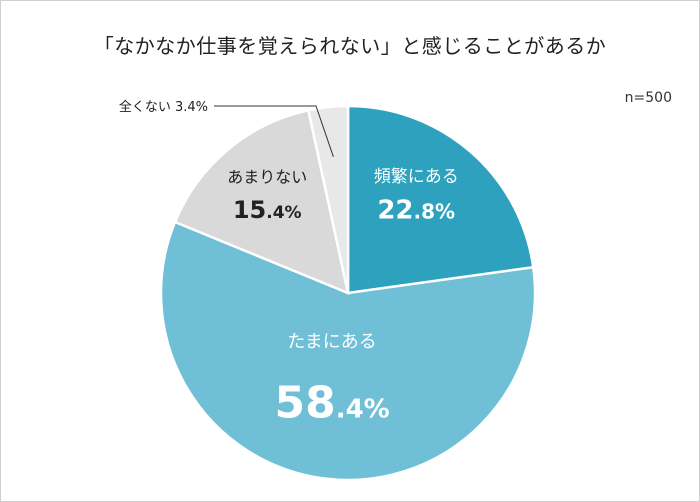 Image resolution: width=700 pixels, height=502 pixels. Describe the element at coordinates (331, 402) in the screenshot. I see `slice-value-1: 58.4%` at that location.